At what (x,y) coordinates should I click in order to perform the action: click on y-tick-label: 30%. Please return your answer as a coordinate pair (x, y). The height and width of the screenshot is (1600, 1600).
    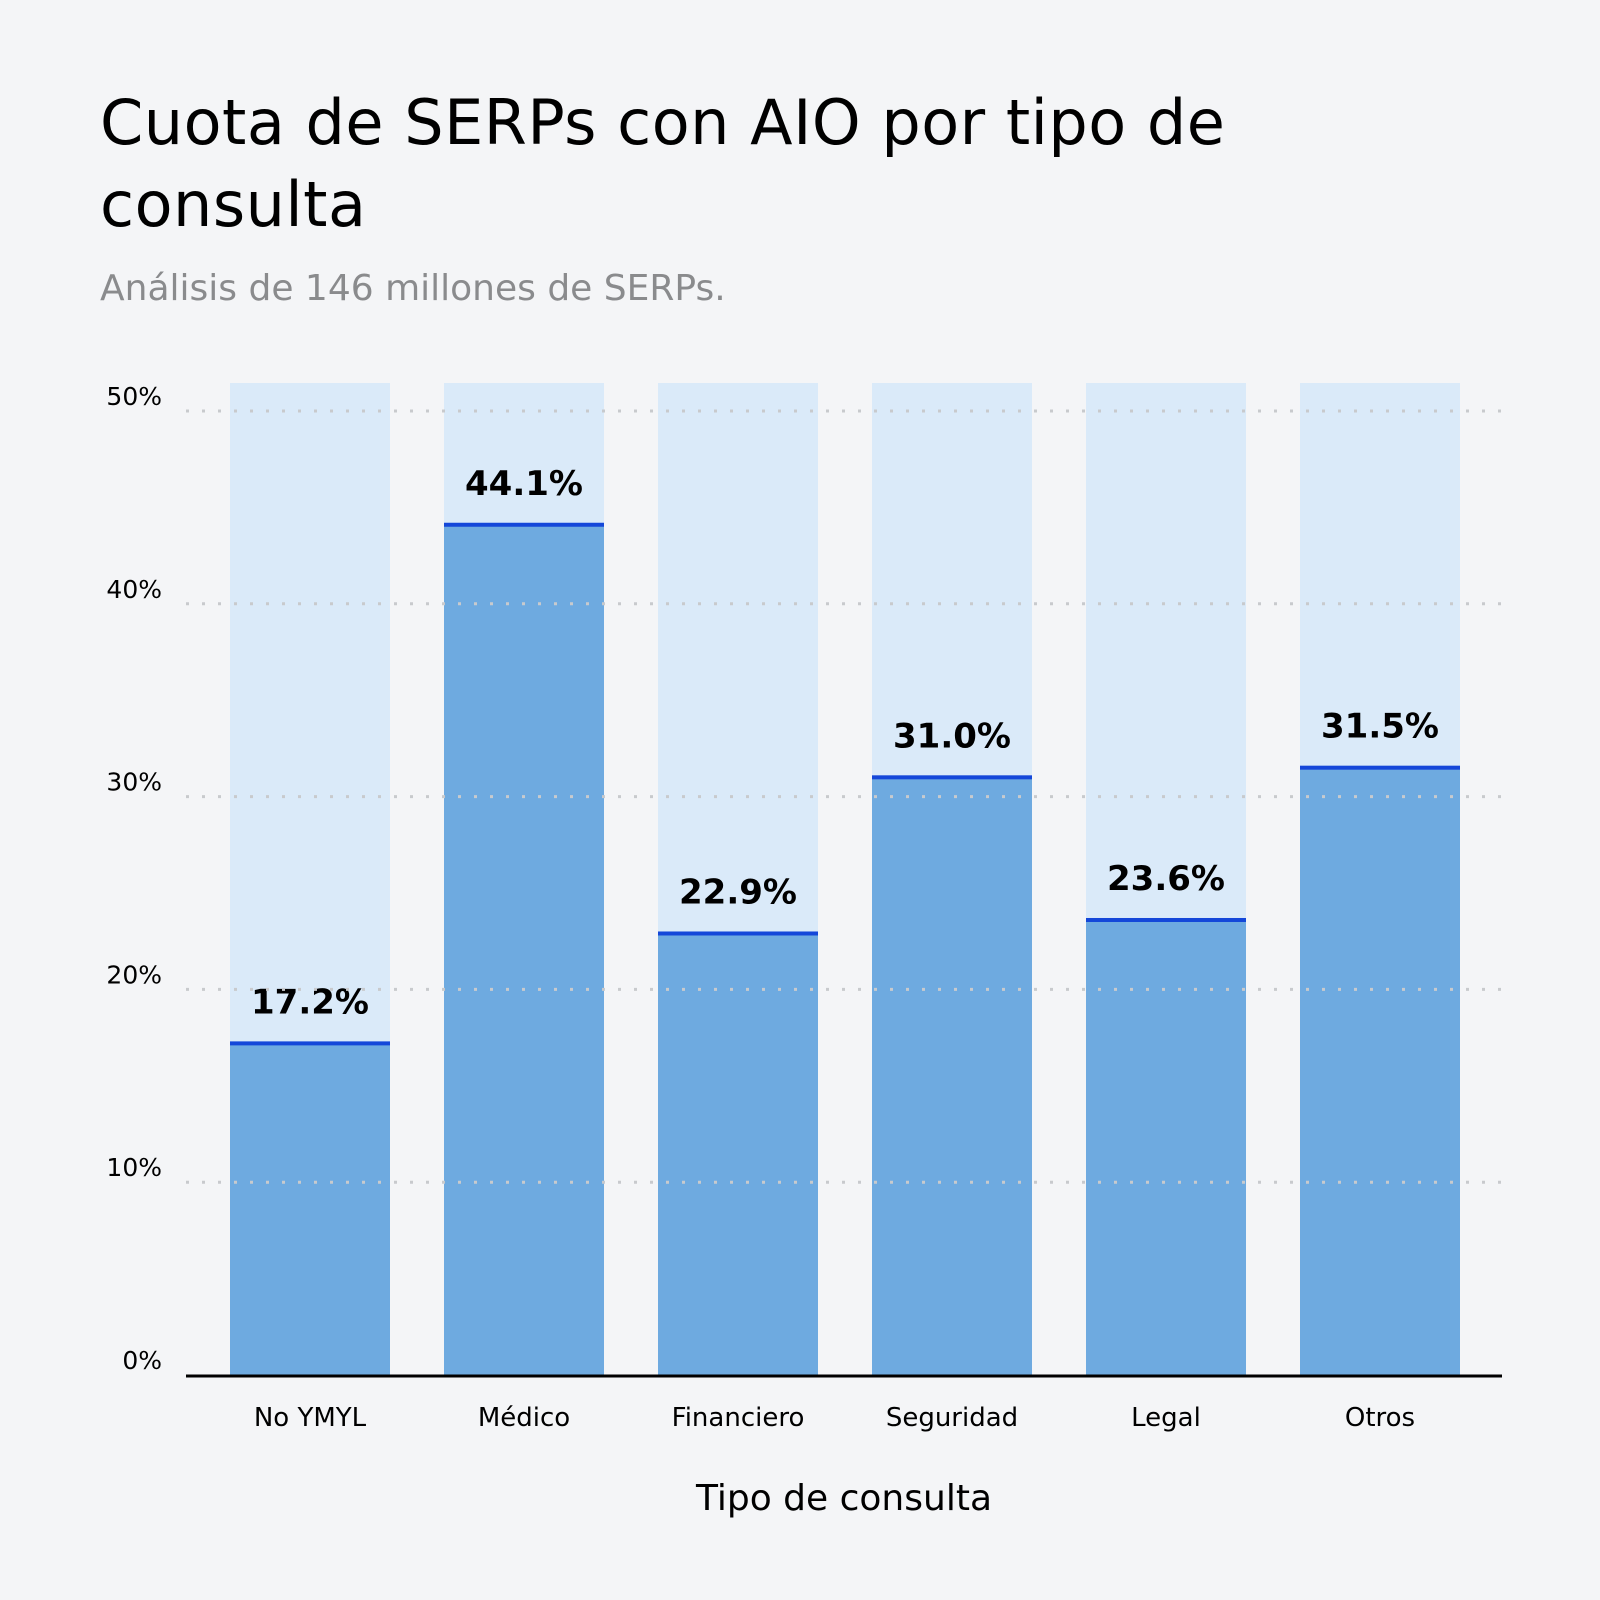
    Looking at the image, I should click on (134, 782).